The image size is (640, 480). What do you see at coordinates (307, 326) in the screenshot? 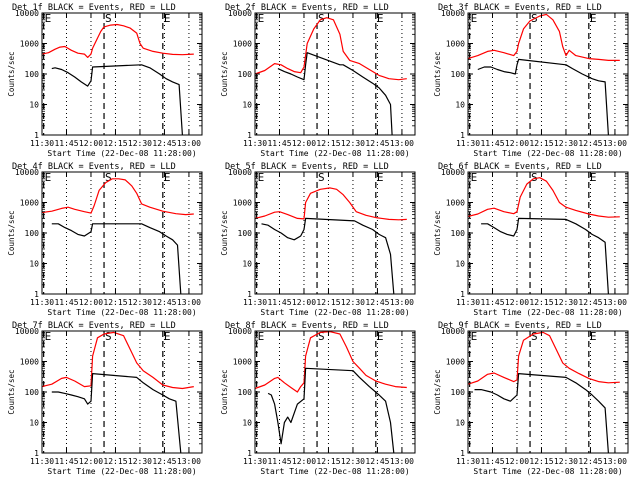
I see `chart-title: Det 8f BLACK = Events, RED = LLD` at bounding box center [307, 326].